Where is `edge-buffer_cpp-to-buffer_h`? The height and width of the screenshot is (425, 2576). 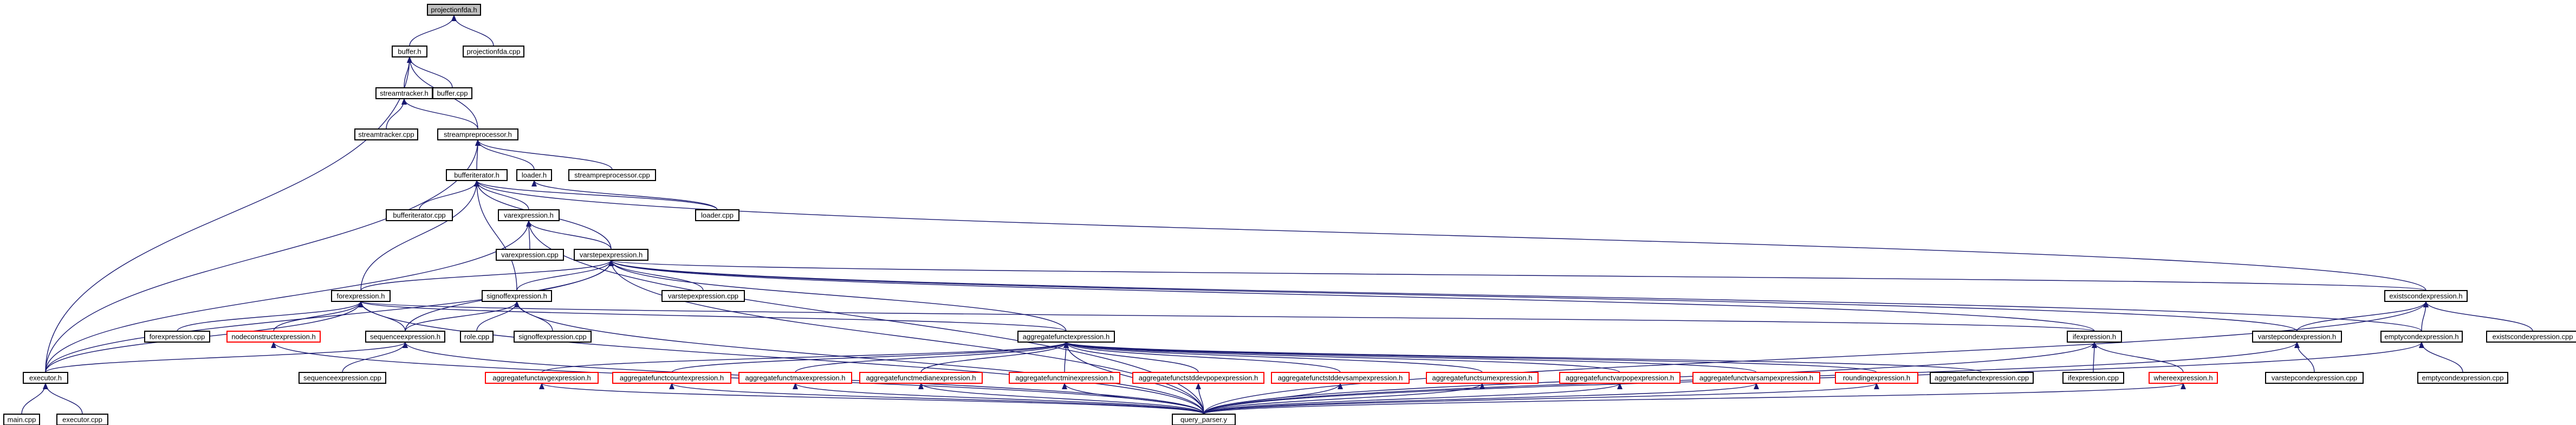 edge-buffer_cpp-to-buffer_h is located at coordinates (430, 72).